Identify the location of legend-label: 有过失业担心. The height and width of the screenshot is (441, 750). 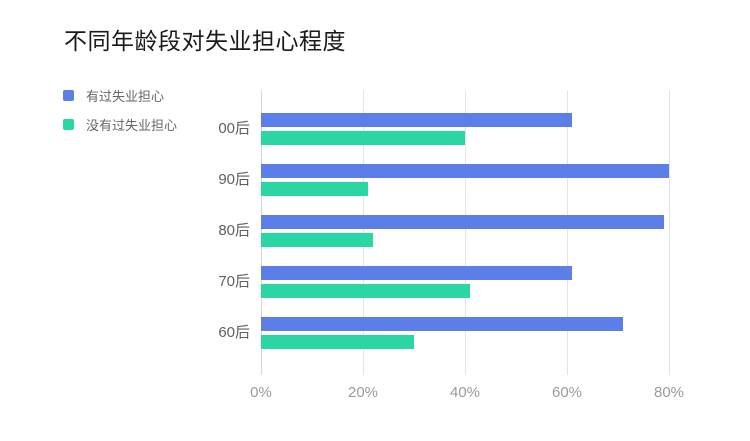
(125, 96).